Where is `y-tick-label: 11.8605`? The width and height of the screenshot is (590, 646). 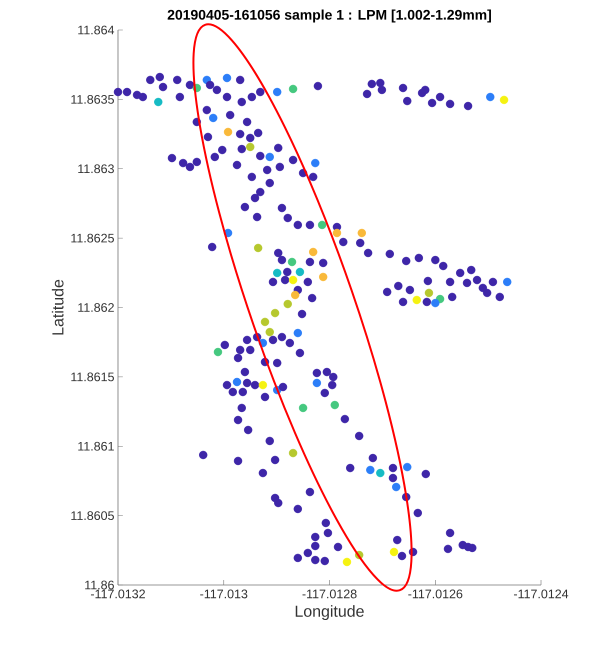
y-tick-label: 11.8605 is located at coordinates (92, 515).